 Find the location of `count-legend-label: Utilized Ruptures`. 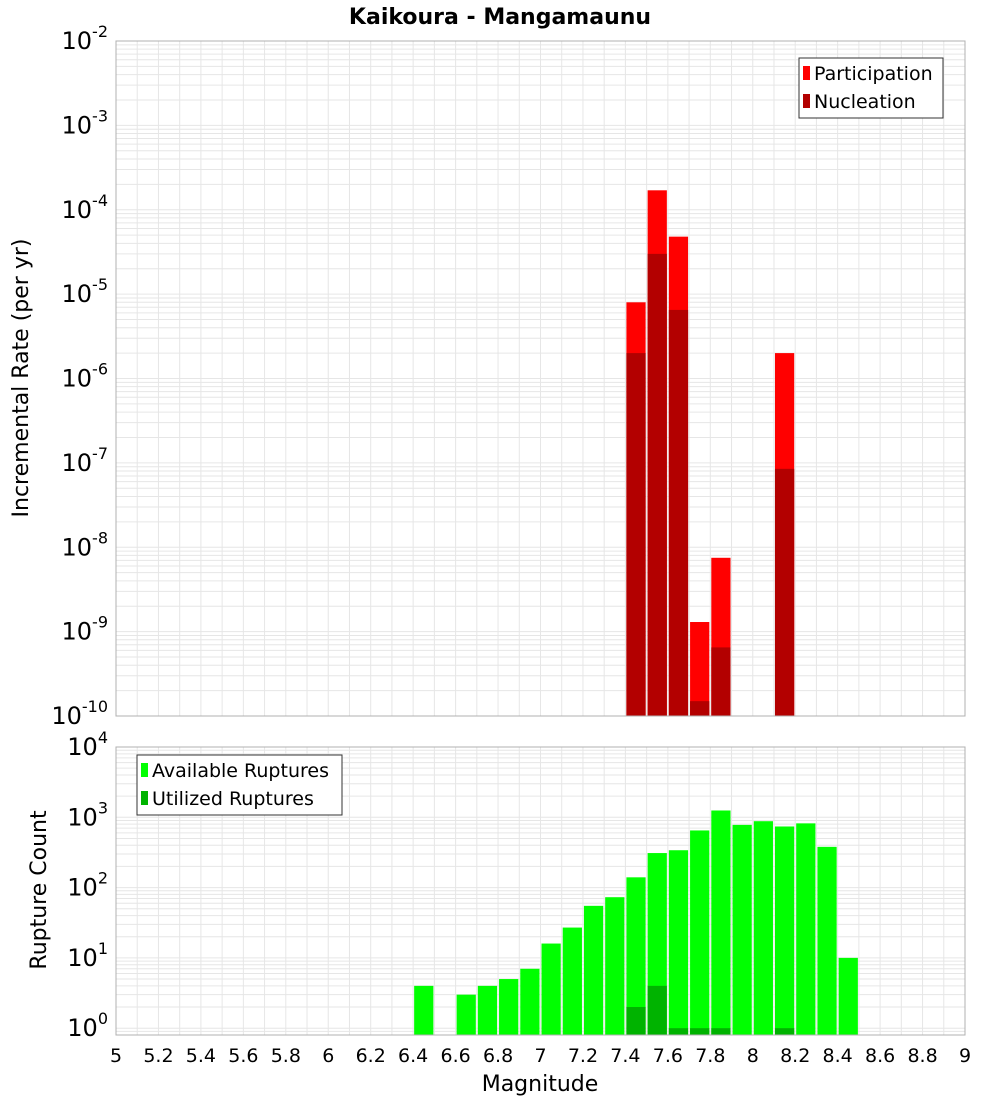

count-legend-label: Utilized Ruptures is located at coordinates (233, 799).